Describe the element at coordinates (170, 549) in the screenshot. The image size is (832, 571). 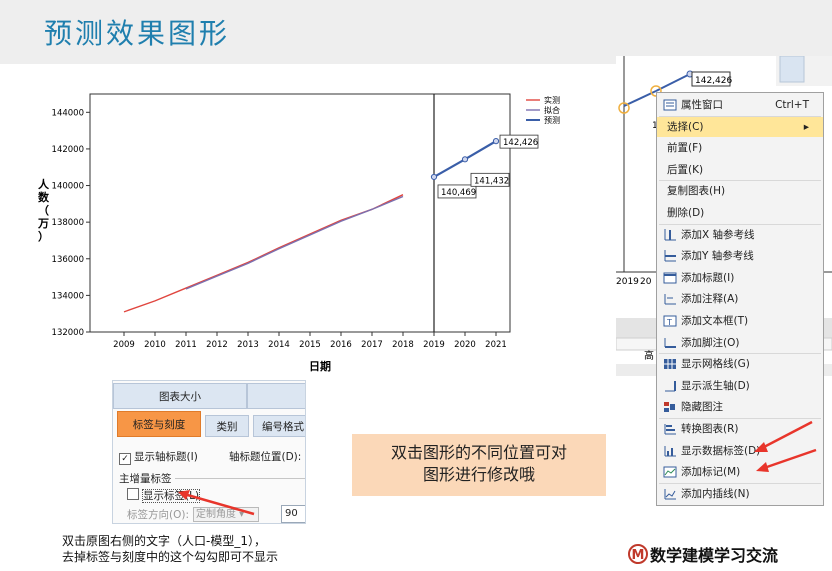
I see `instruction-caption: 双击原图右侧的文字（人口-模型_1）， 去掉标签与刻度中的这个勾勾即可不显示` at that location.